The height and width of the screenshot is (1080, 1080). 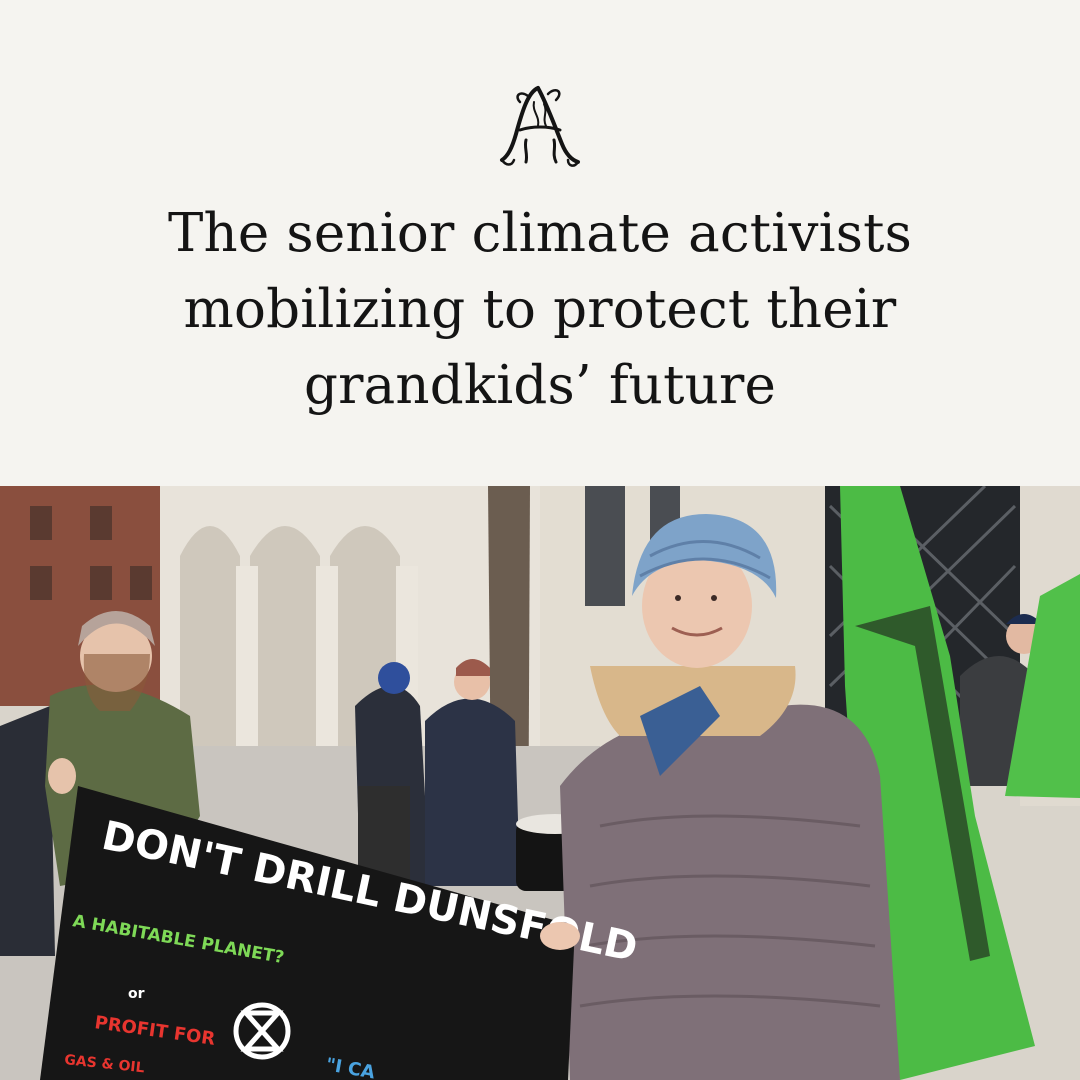 I want to click on ornate-monogram-a-icon, so click(x=540, y=126).